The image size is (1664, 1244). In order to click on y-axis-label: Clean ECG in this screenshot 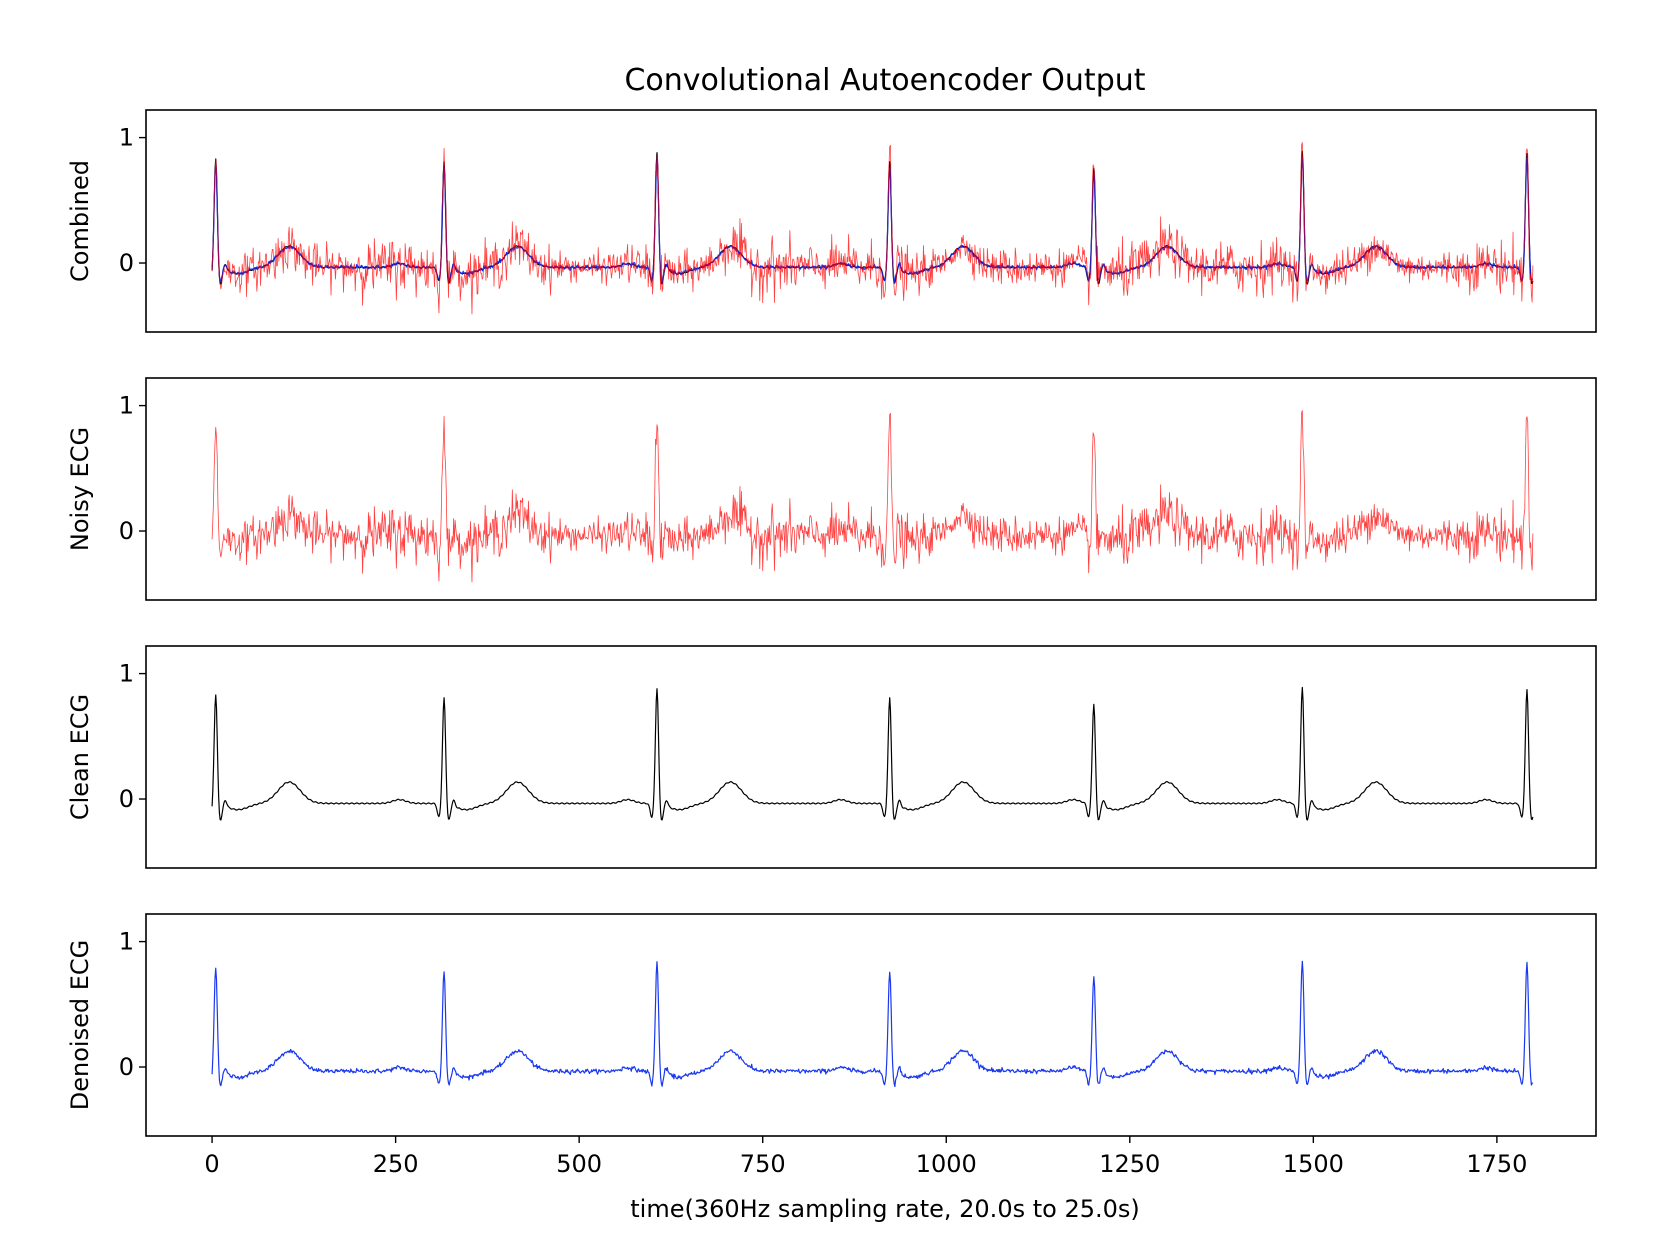, I will do `click(80, 757)`.